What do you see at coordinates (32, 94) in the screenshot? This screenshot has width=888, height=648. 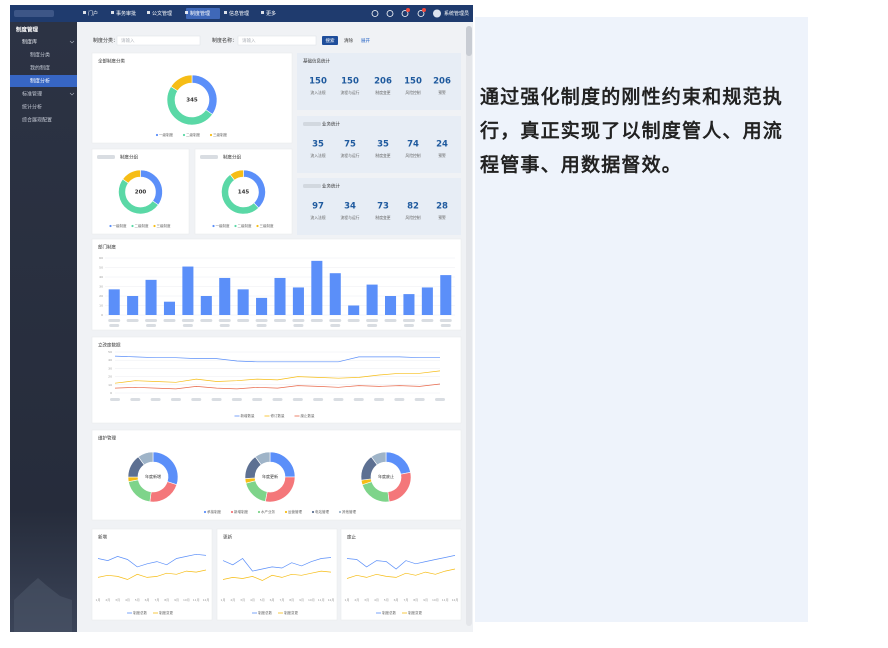 I see `sidebar-item: 标准管理` at bounding box center [32, 94].